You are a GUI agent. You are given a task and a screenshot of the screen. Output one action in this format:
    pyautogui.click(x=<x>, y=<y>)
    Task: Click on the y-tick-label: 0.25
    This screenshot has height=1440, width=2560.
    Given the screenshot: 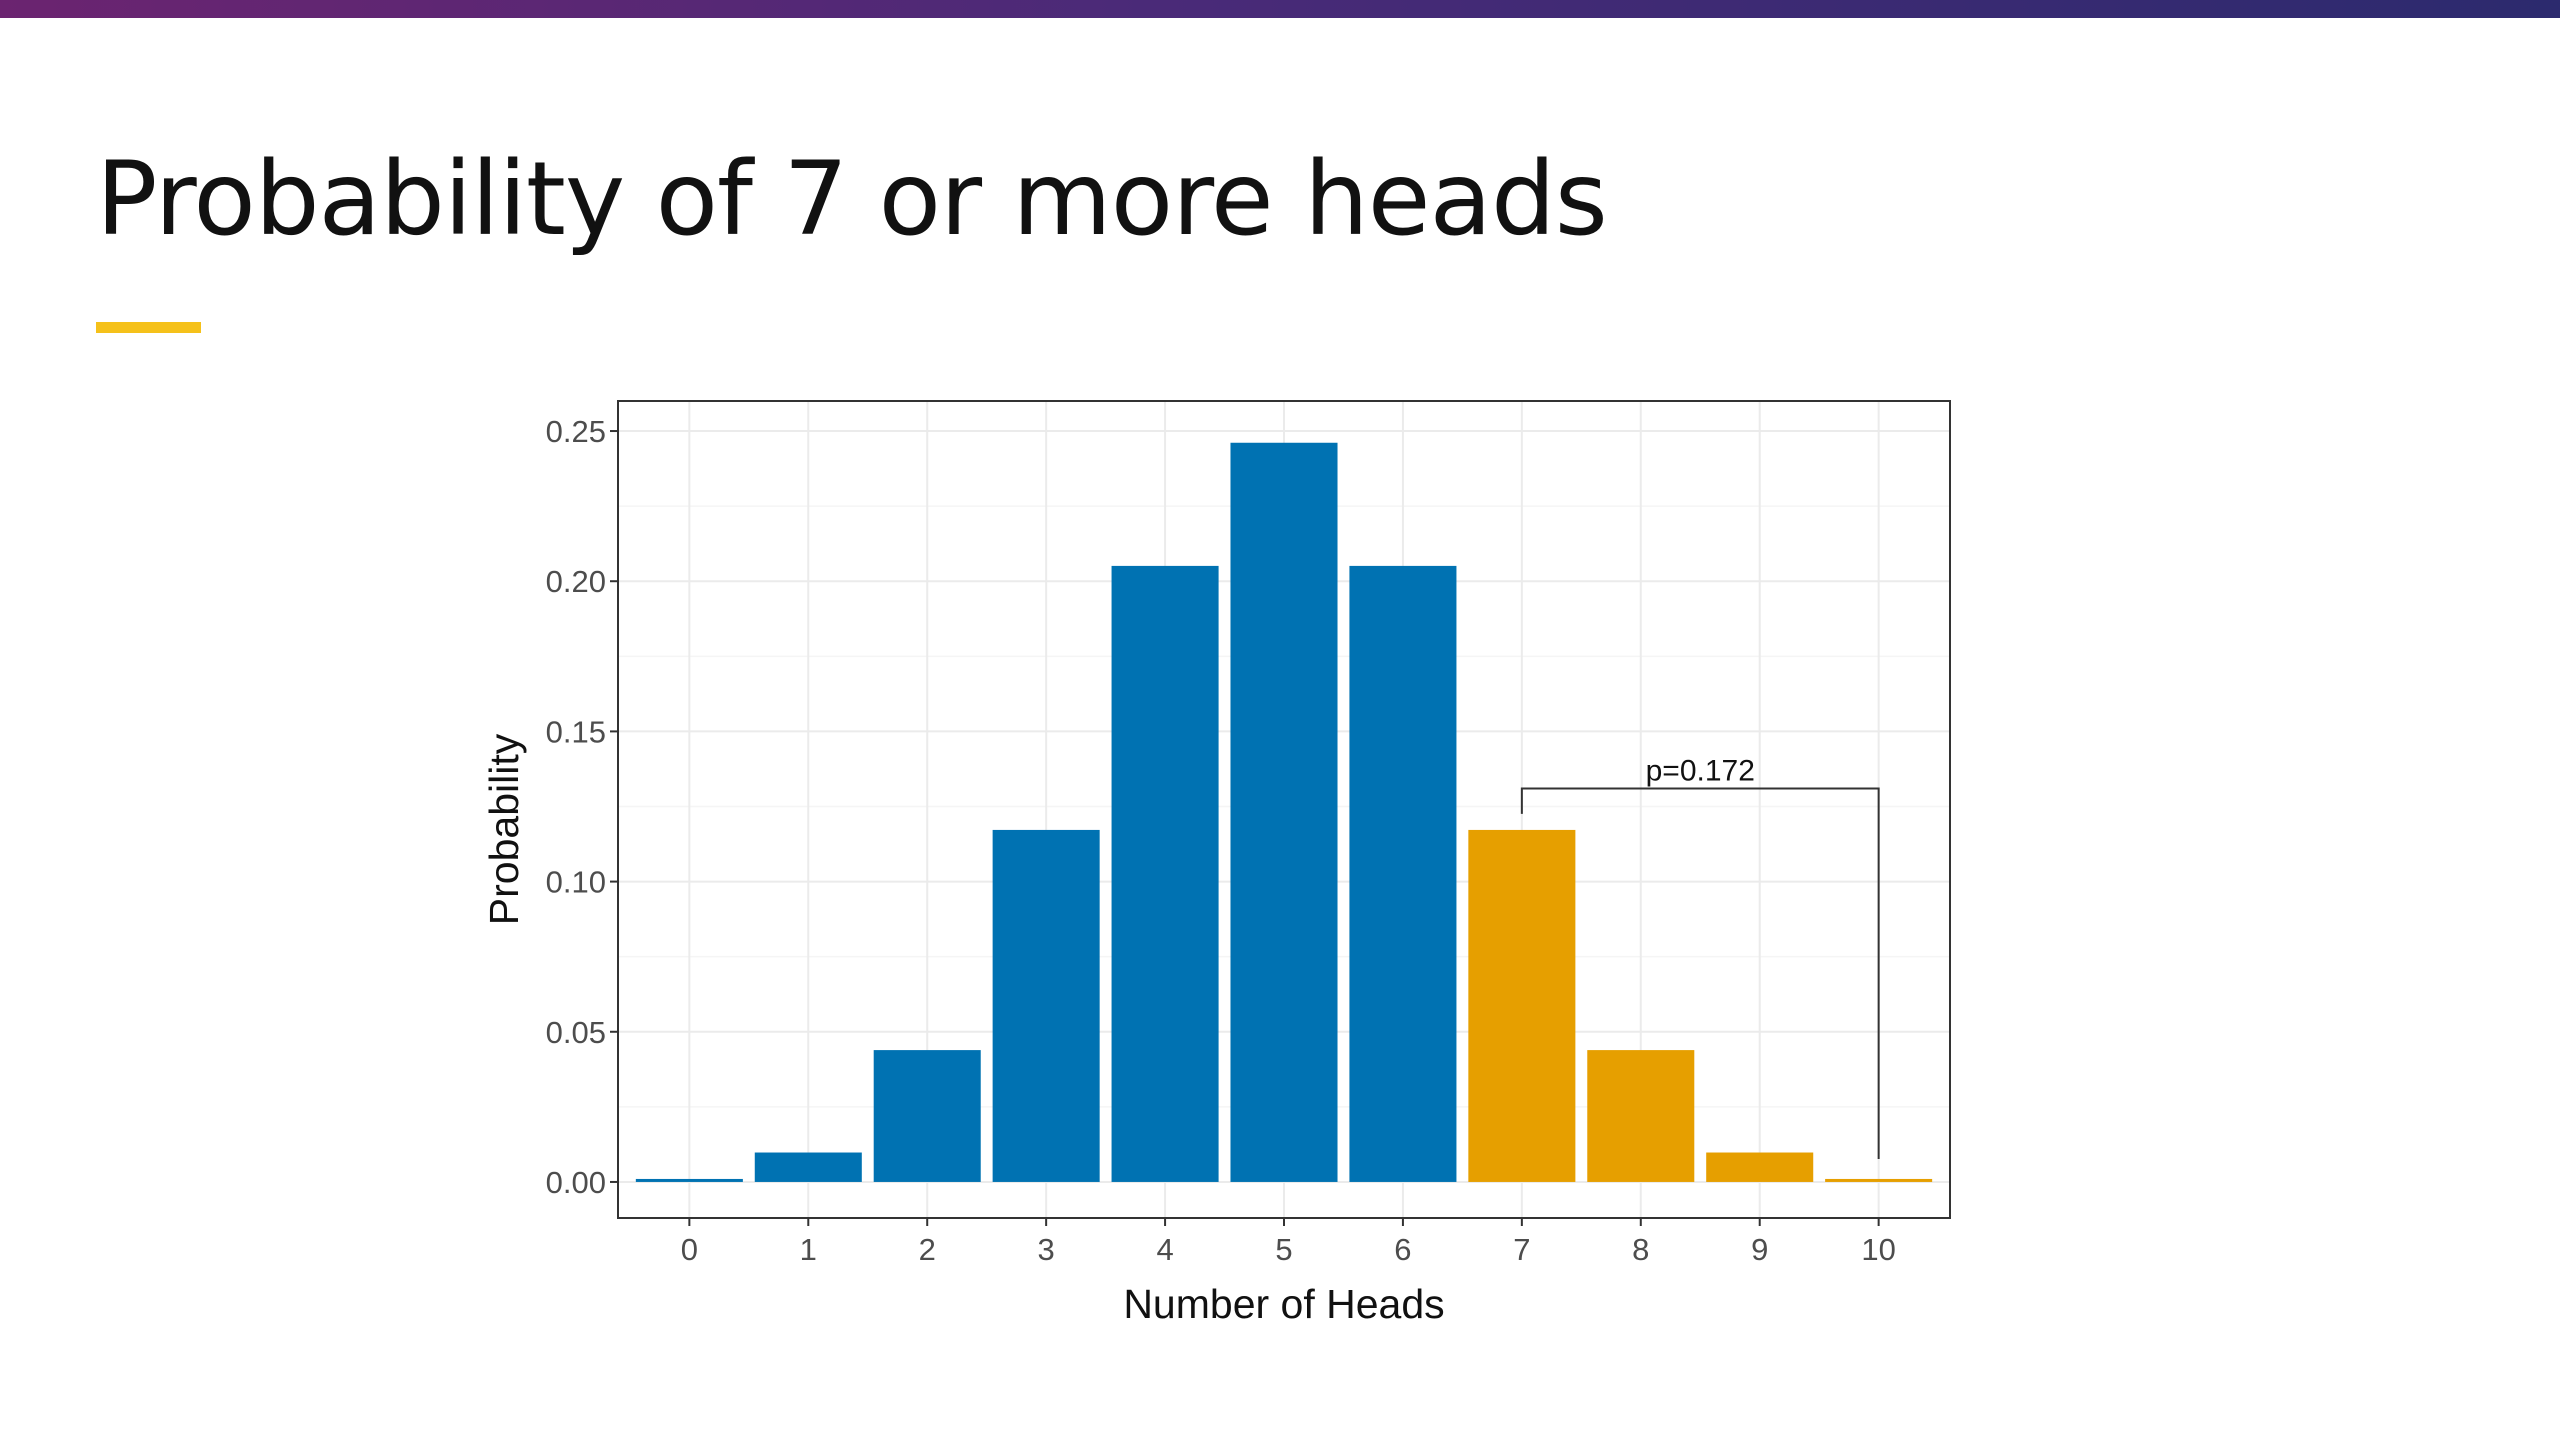 What is the action you would take?
    pyautogui.click(x=576, y=431)
    